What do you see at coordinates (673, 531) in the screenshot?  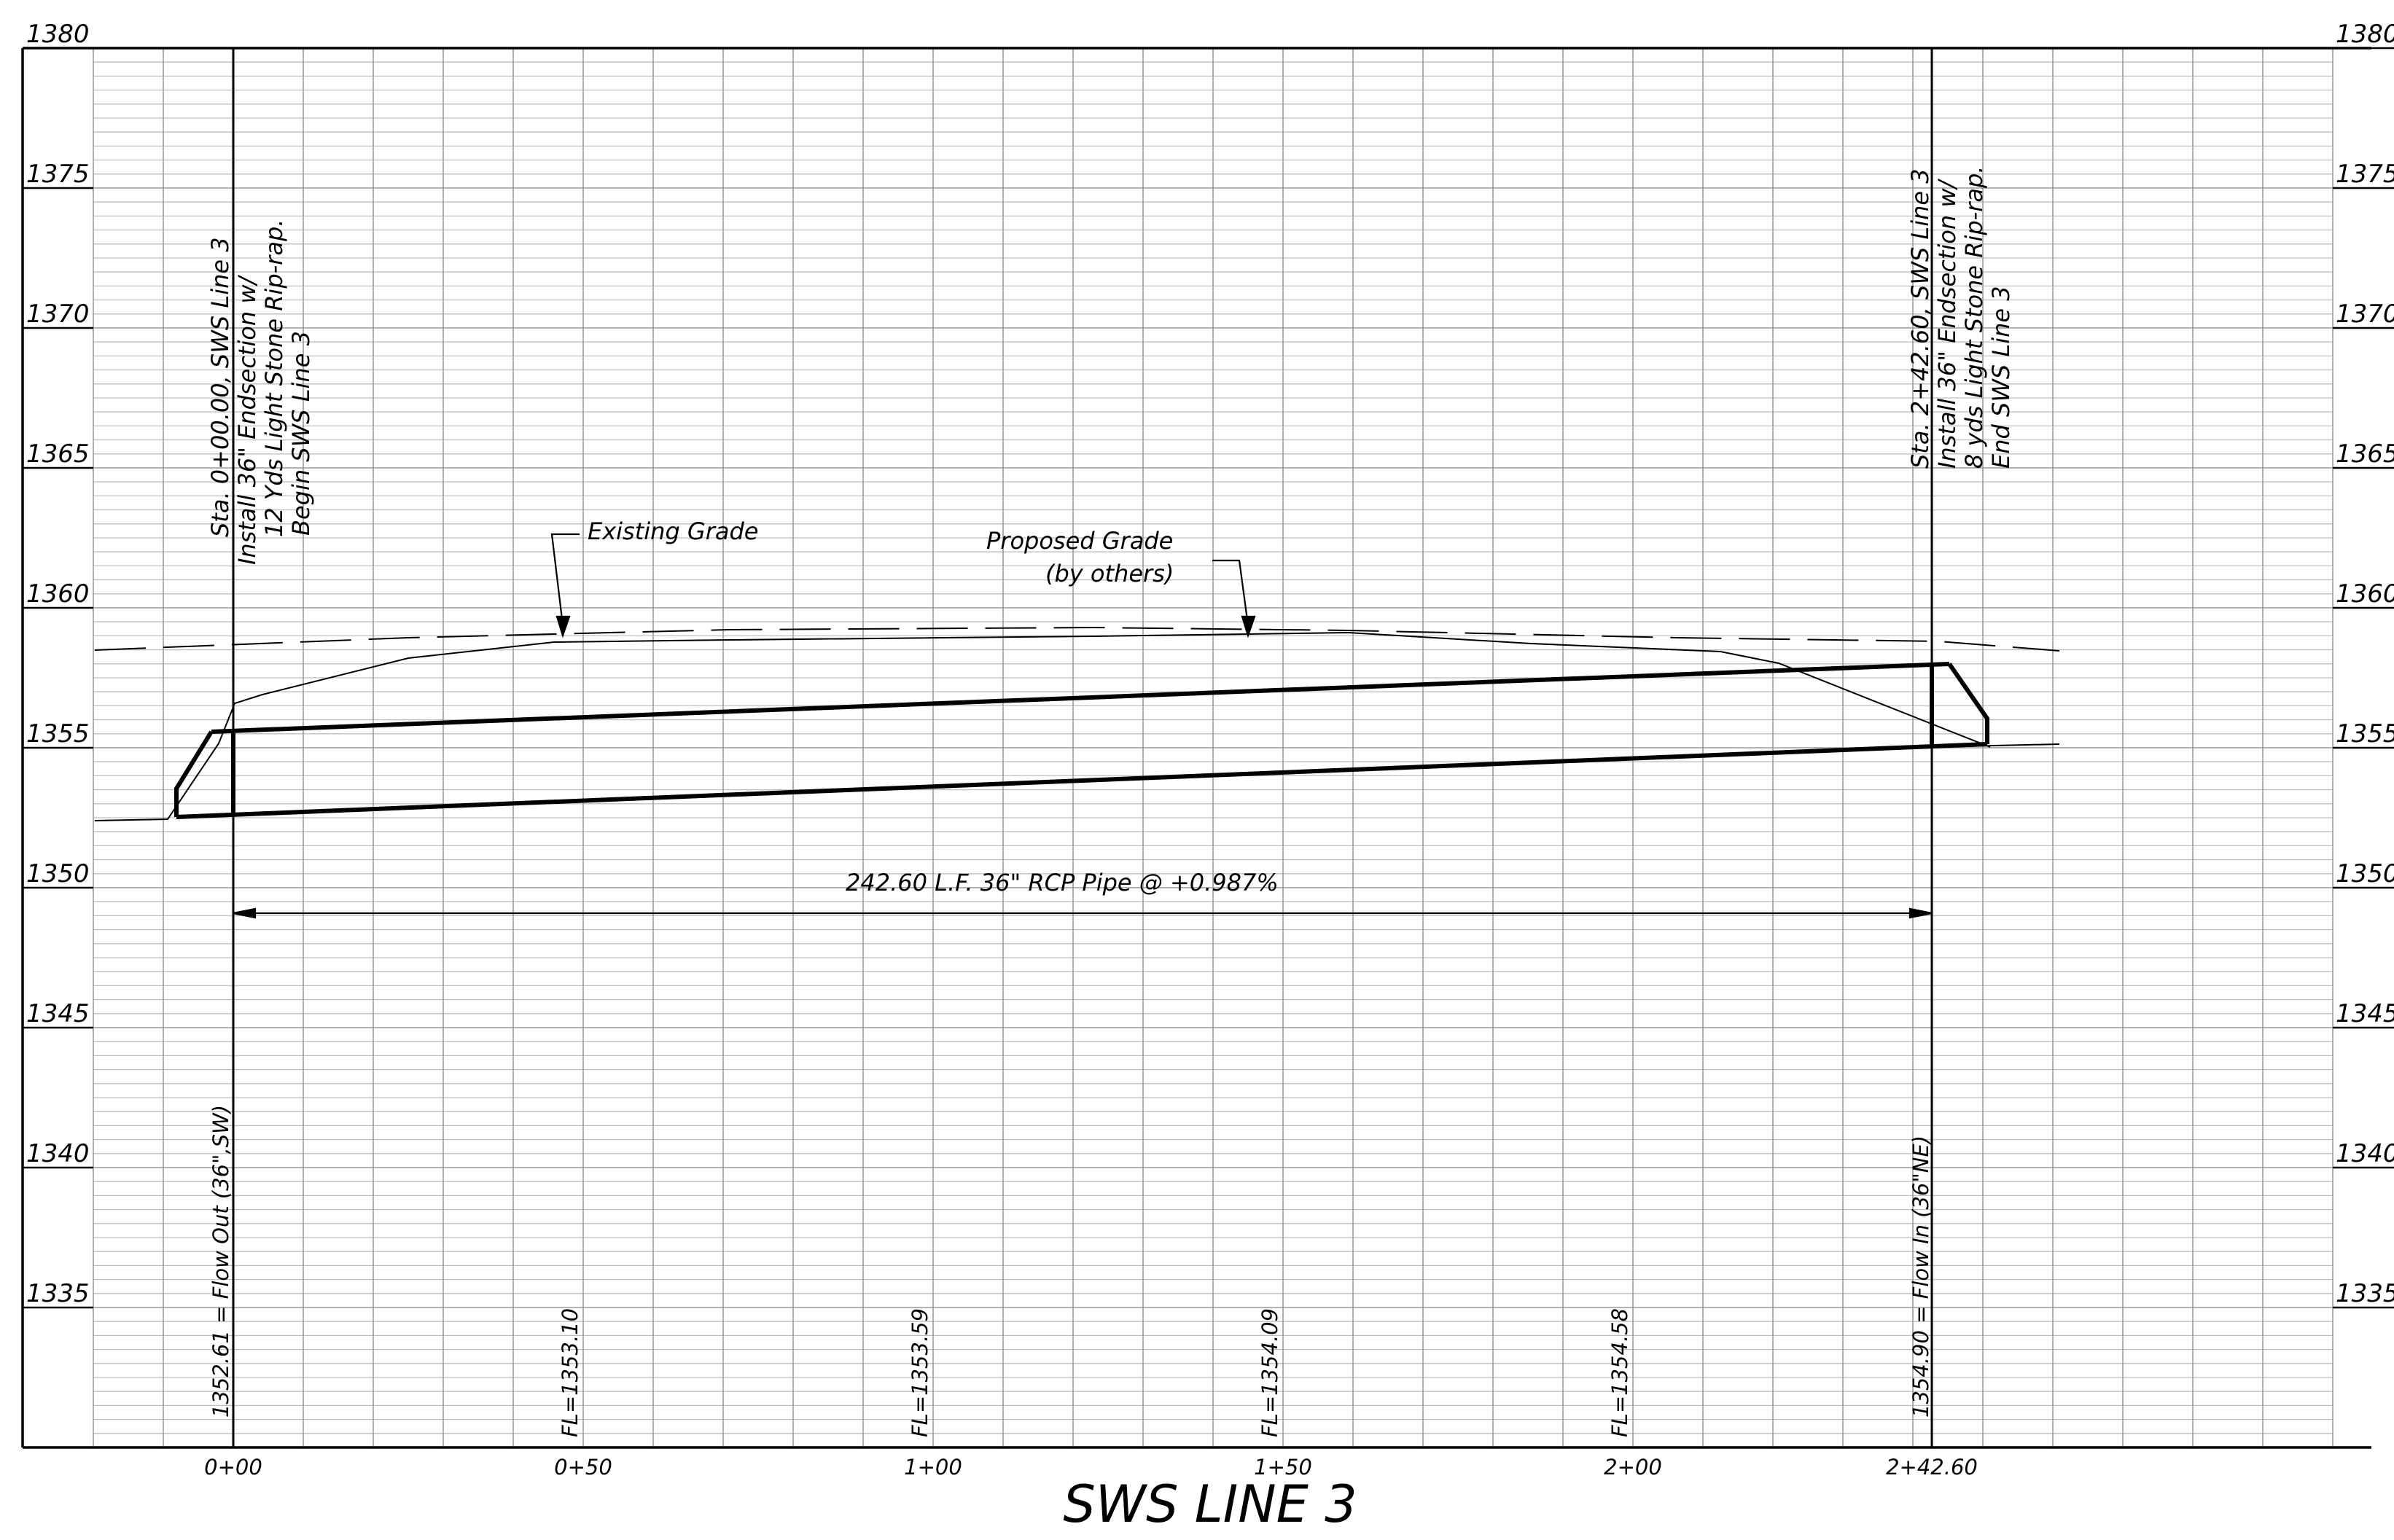 I see `existing-grade-label: Existing Grade` at bounding box center [673, 531].